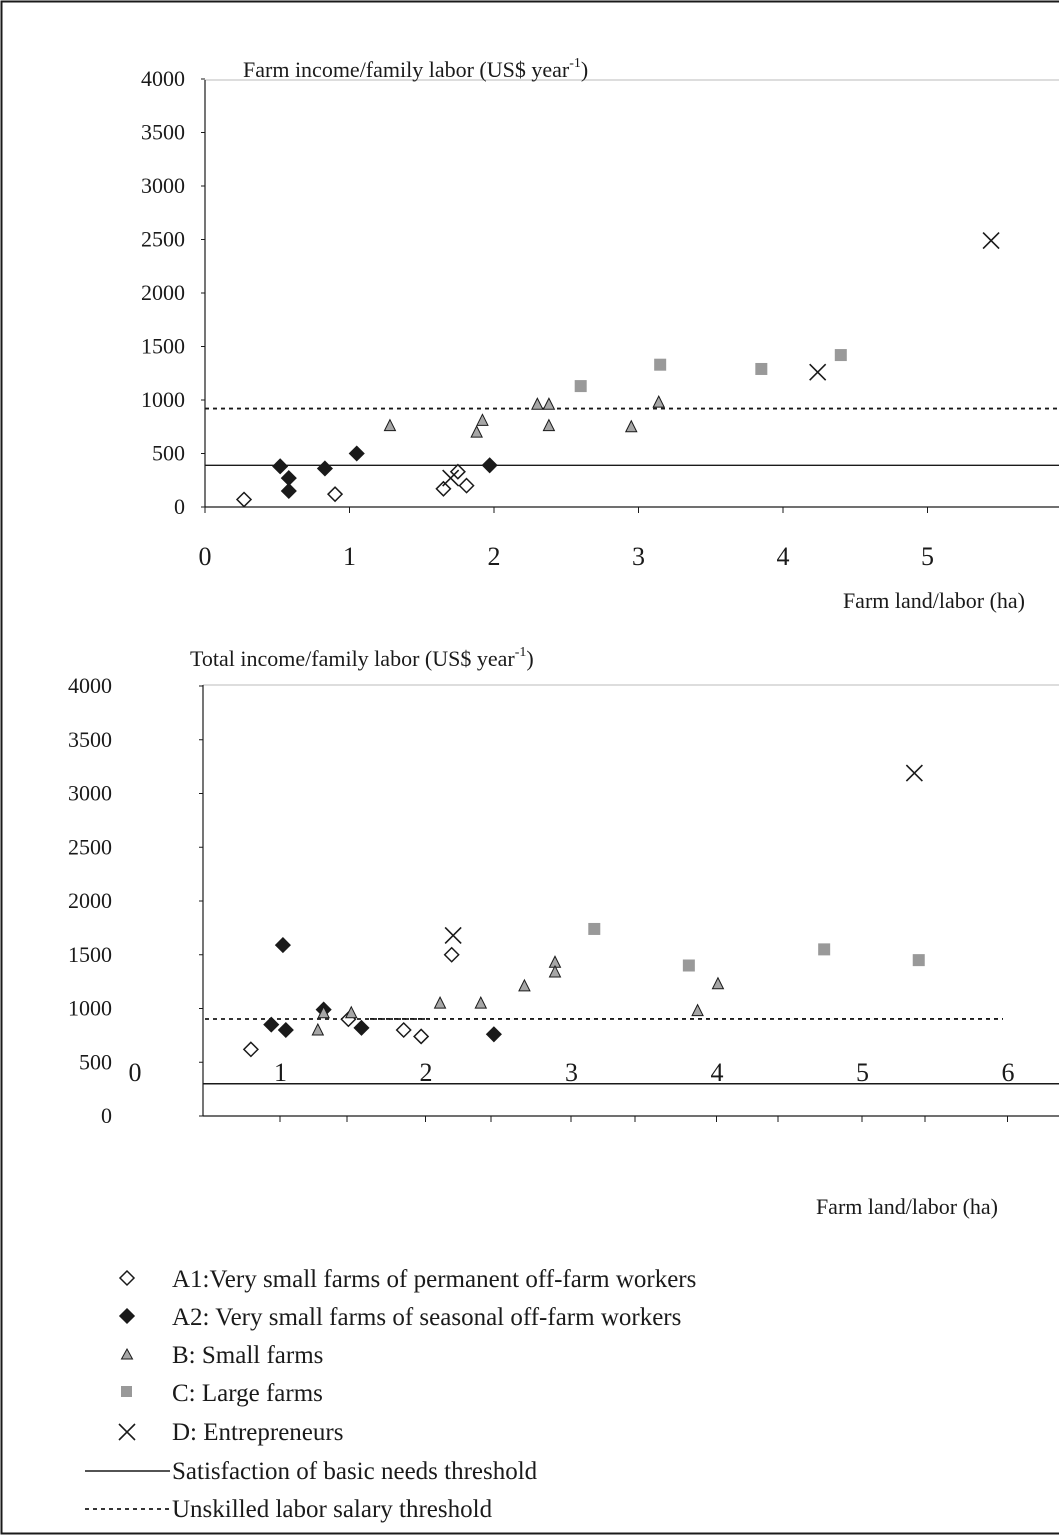 The image size is (1059, 1535). I want to click on x-tick-label: 6, so click(1008, 1072).